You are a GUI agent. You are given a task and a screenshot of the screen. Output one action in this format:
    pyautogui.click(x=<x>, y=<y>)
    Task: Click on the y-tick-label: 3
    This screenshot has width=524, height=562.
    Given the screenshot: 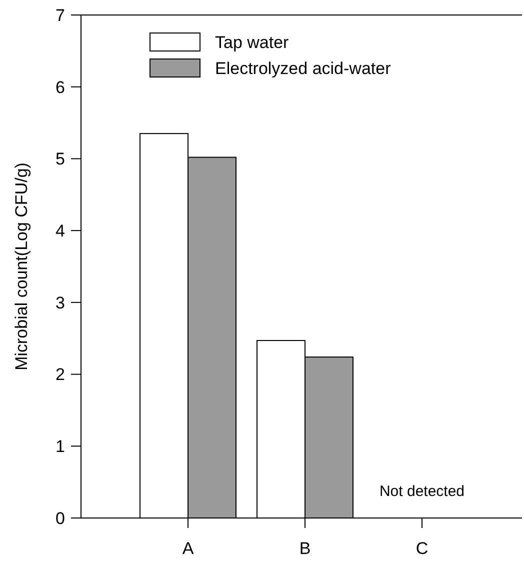 What is the action you would take?
    pyautogui.click(x=60, y=302)
    